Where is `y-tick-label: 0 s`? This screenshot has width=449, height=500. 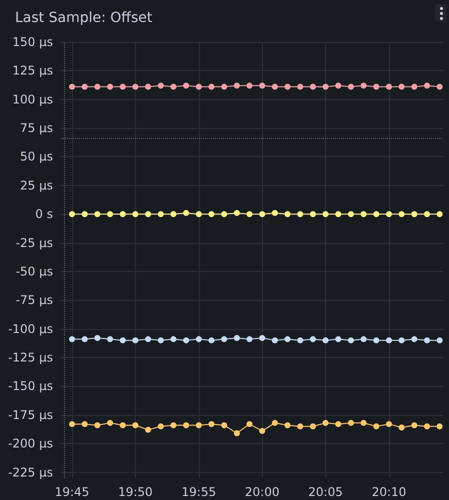 y-tick-label: 0 s is located at coordinates (44, 214).